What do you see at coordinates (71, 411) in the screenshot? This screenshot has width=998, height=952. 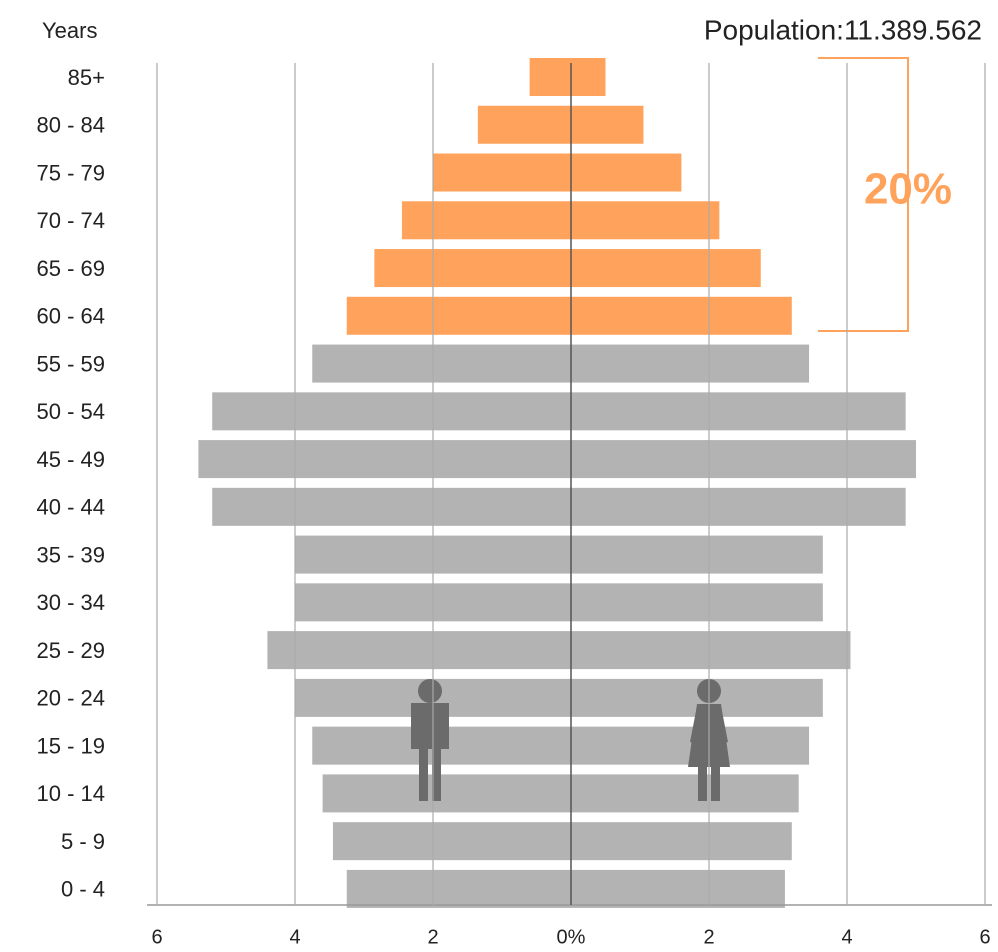 I see `y-tick-label: 50 - 54` at bounding box center [71, 411].